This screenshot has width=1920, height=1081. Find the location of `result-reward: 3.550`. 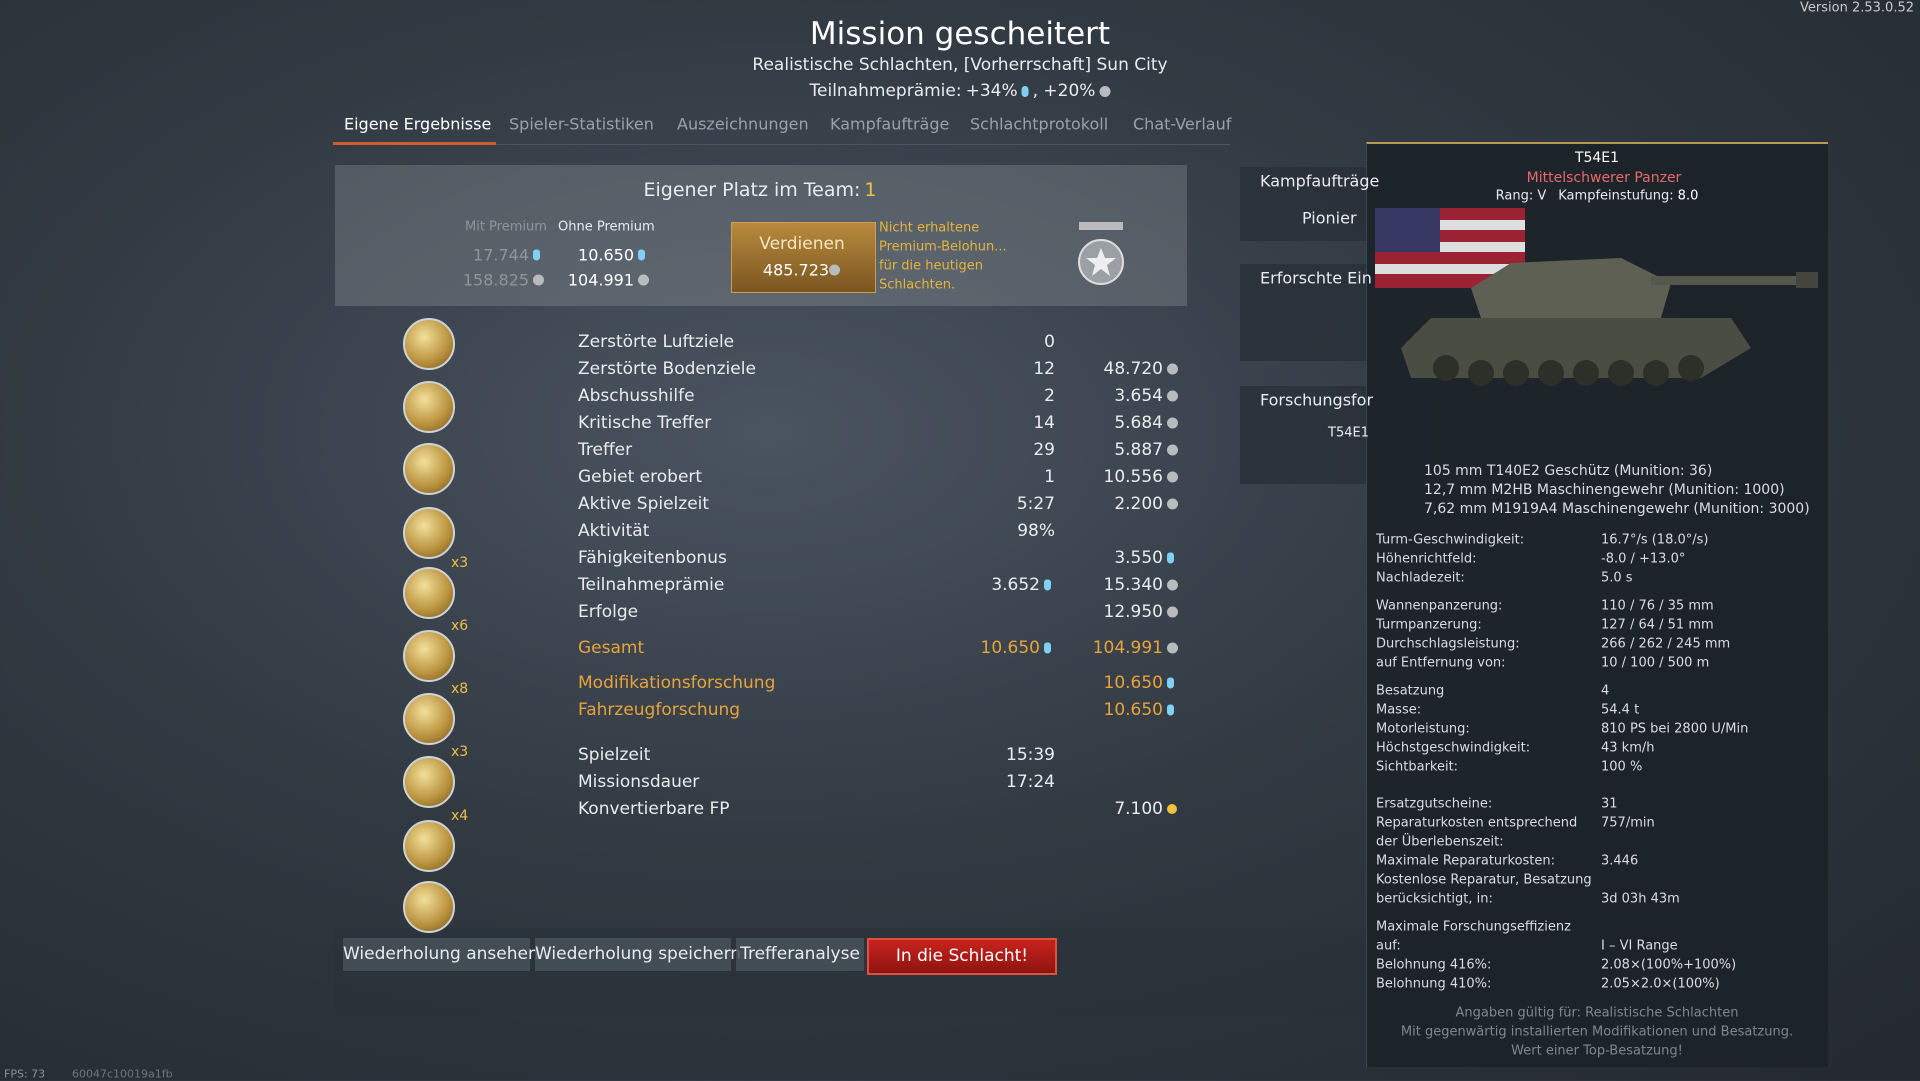

result-reward: 3.550 is located at coordinates (1138, 558).